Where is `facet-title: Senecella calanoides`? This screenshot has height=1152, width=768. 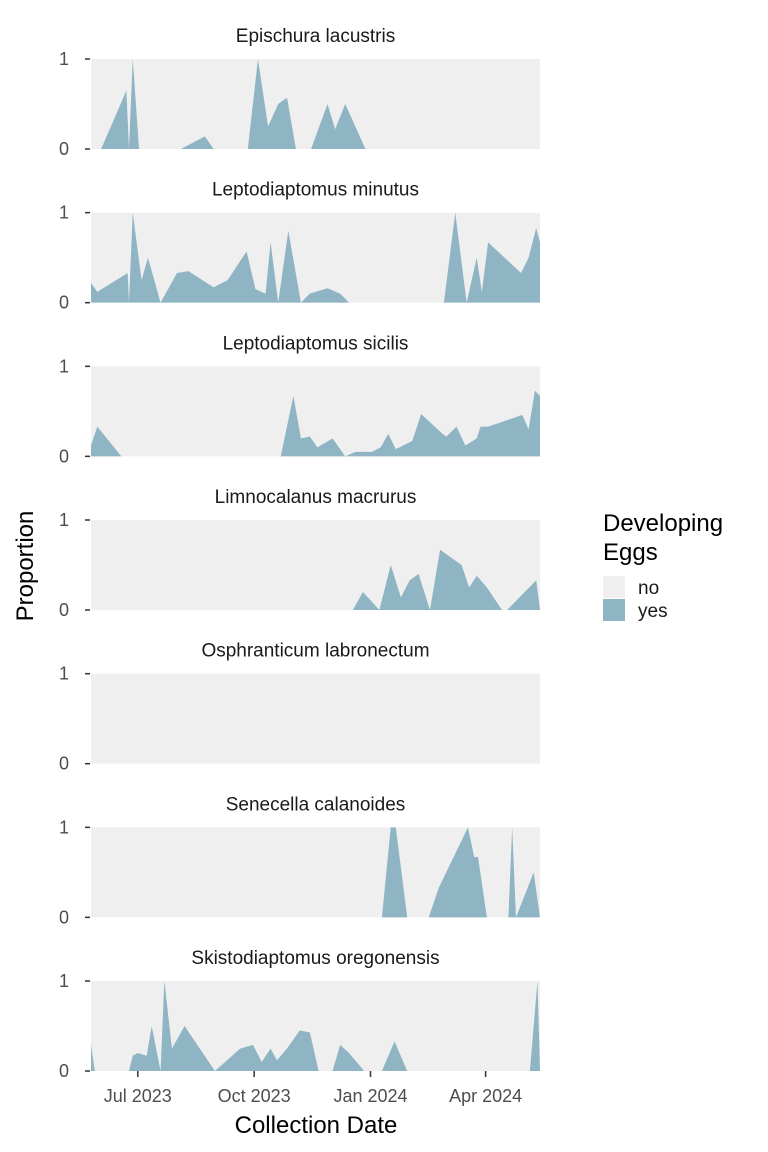 facet-title: Senecella calanoides is located at coordinates (316, 804).